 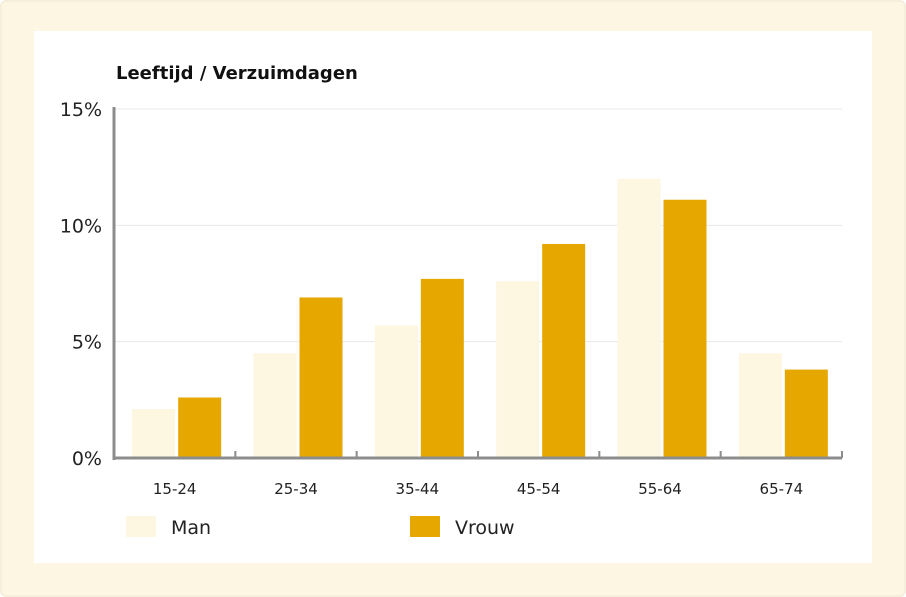 What do you see at coordinates (191, 528) in the screenshot?
I see `legend-label-man: Man` at bounding box center [191, 528].